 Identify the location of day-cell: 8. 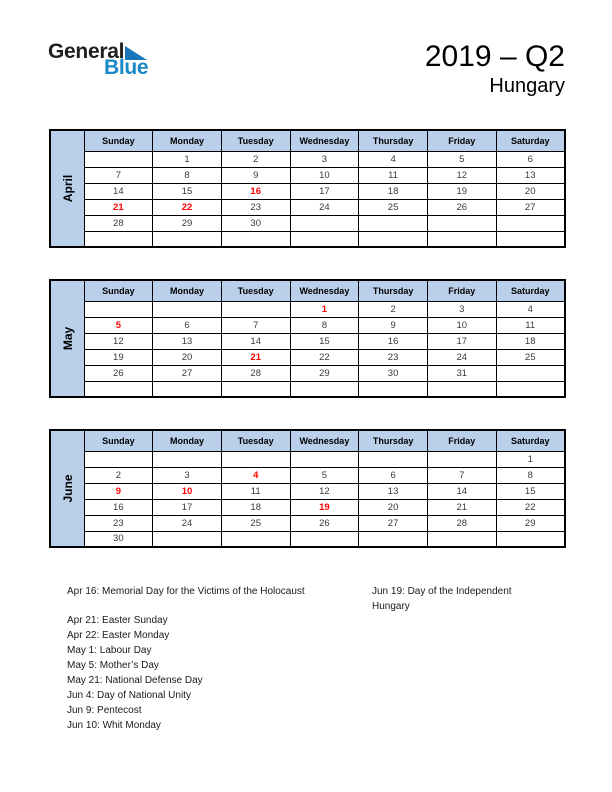
(530, 475).